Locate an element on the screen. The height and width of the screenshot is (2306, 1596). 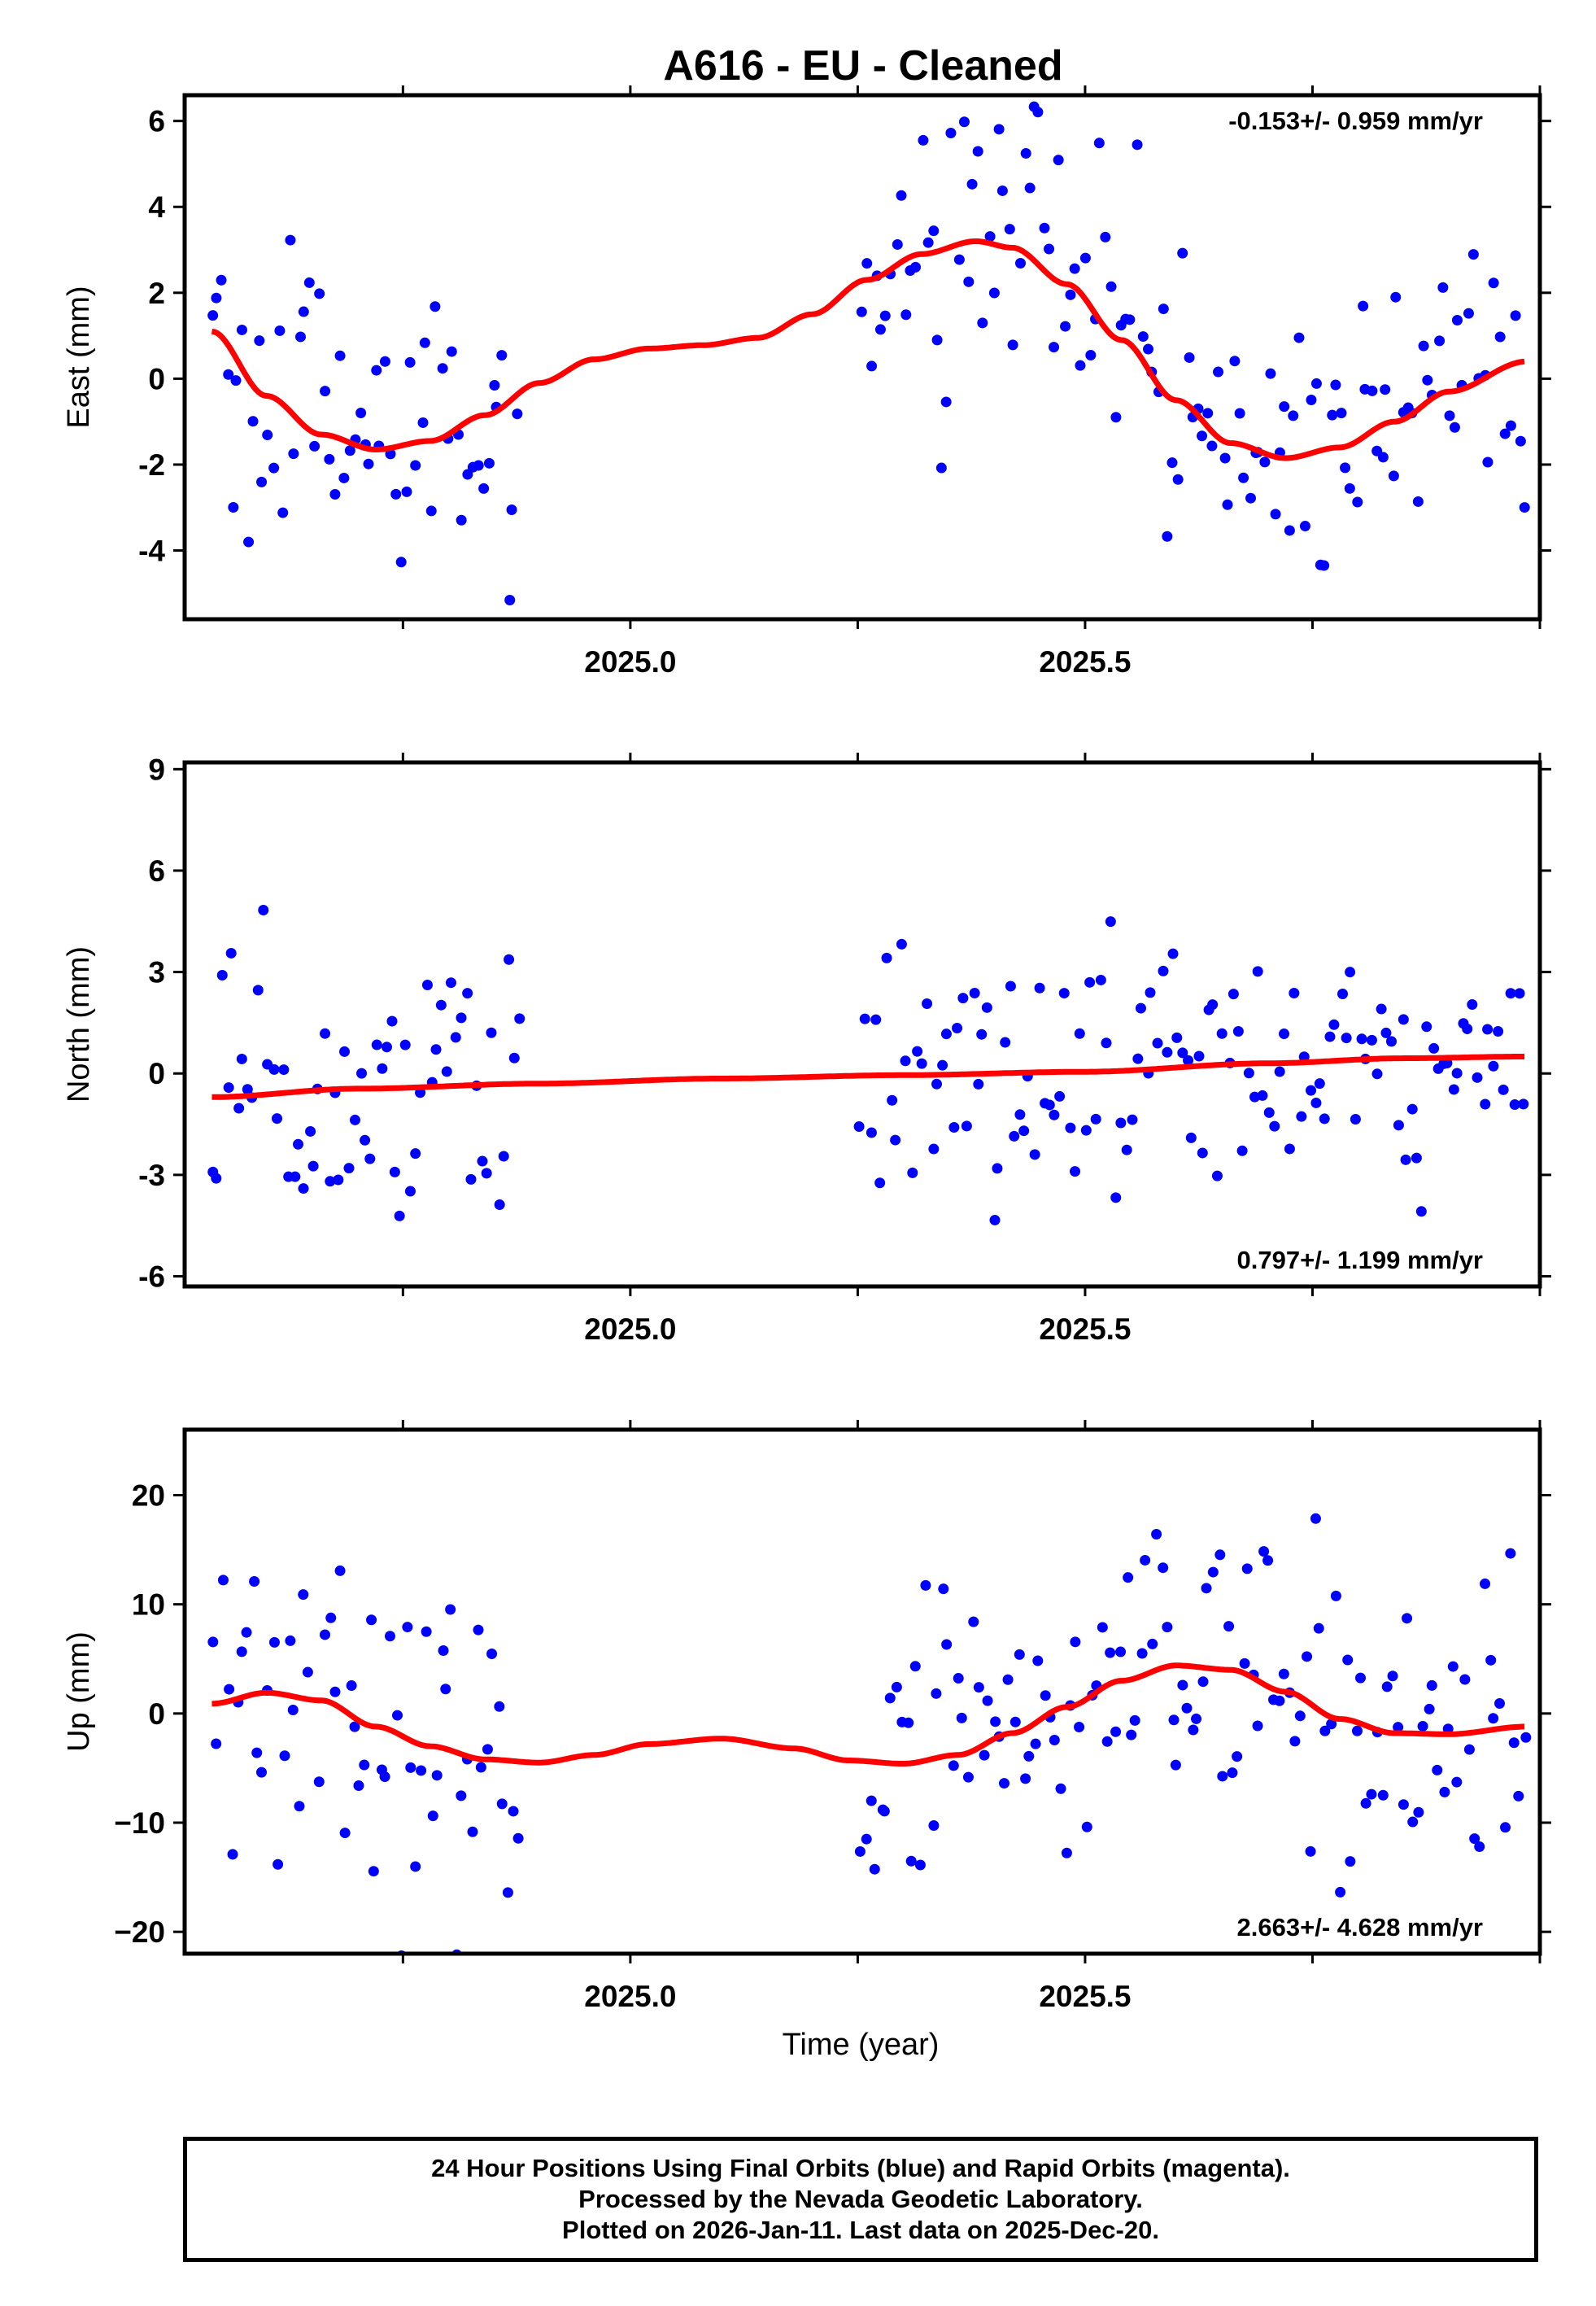
north-points is located at coordinates (868, 1065).